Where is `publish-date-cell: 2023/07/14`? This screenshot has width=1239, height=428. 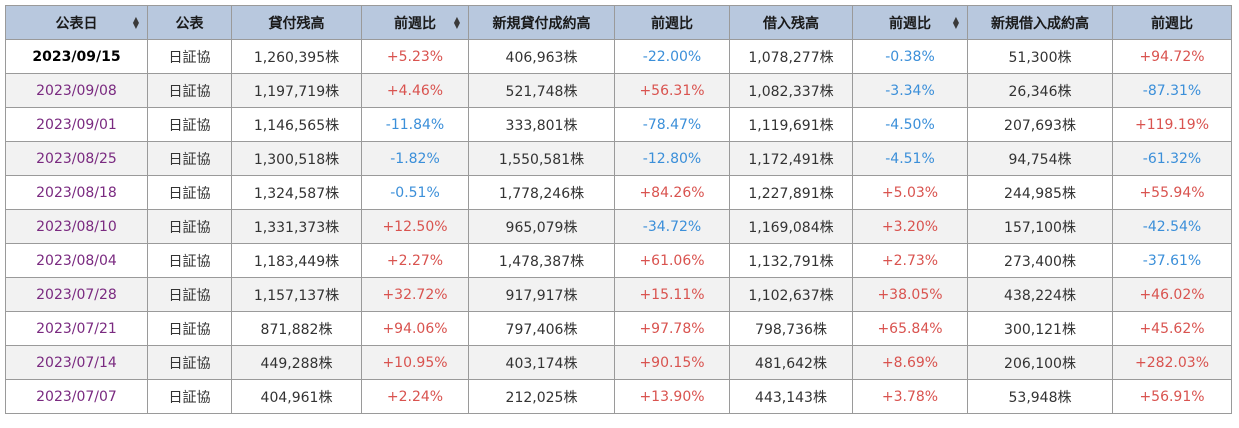 publish-date-cell: 2023/07/14 is located at coordinates (76, 362).